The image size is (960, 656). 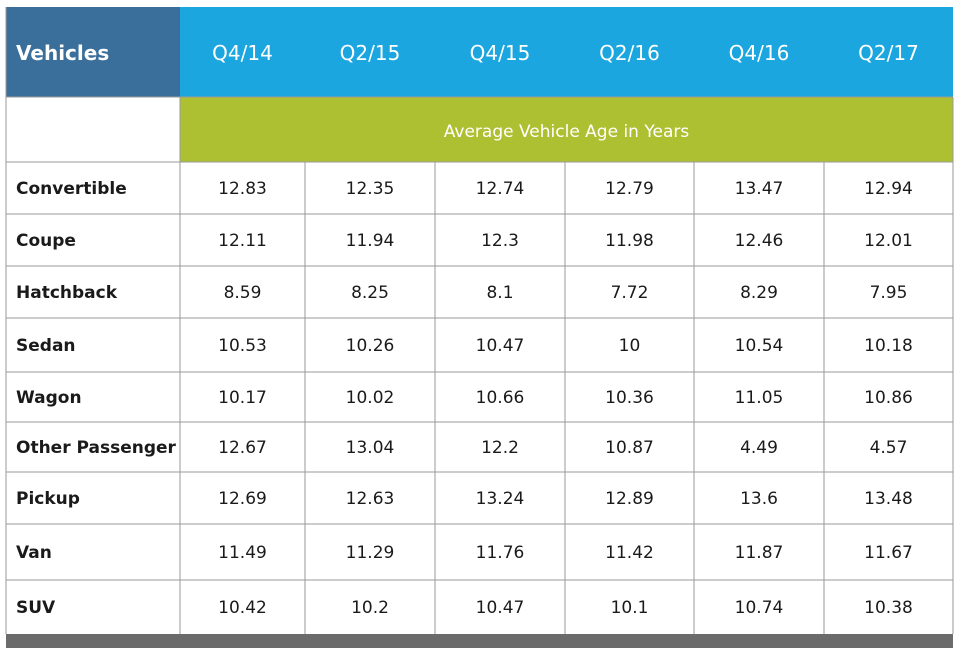 What do you see at coordinates (242, 53) in the screenshot?
I see `column-header-q4-14: Q4/14` at bounding box center [242, 53].